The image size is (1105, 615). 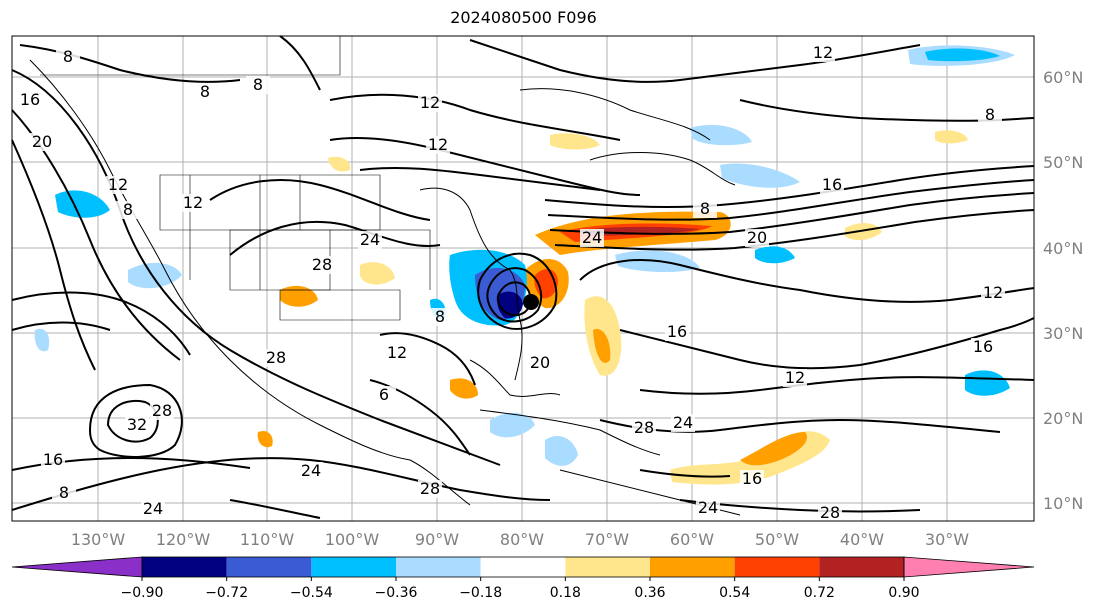 What do you see at coordinates (819, 593) in the screenshot?
I see `colorbar-tick-label: 0.72` at bounding box center [819, 593].